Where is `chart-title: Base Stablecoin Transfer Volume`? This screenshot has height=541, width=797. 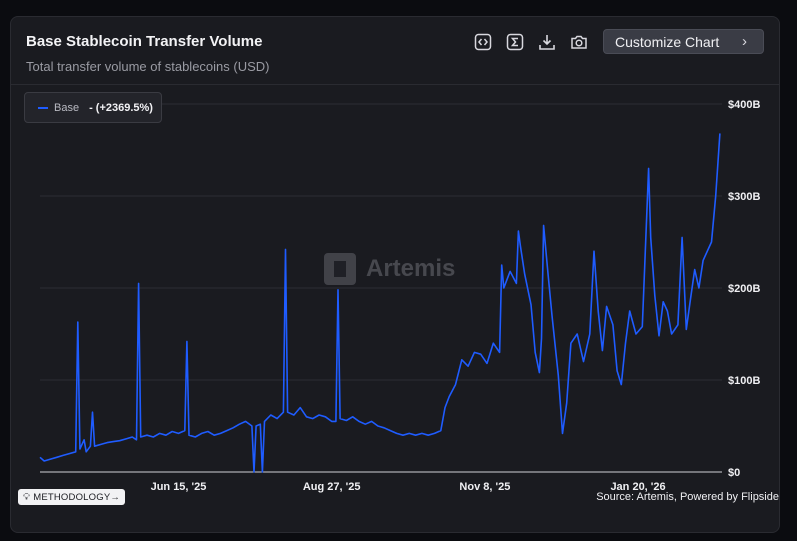 chart-title: Base Stablecoin Transfer Volume is located at coordinates (144, 41).